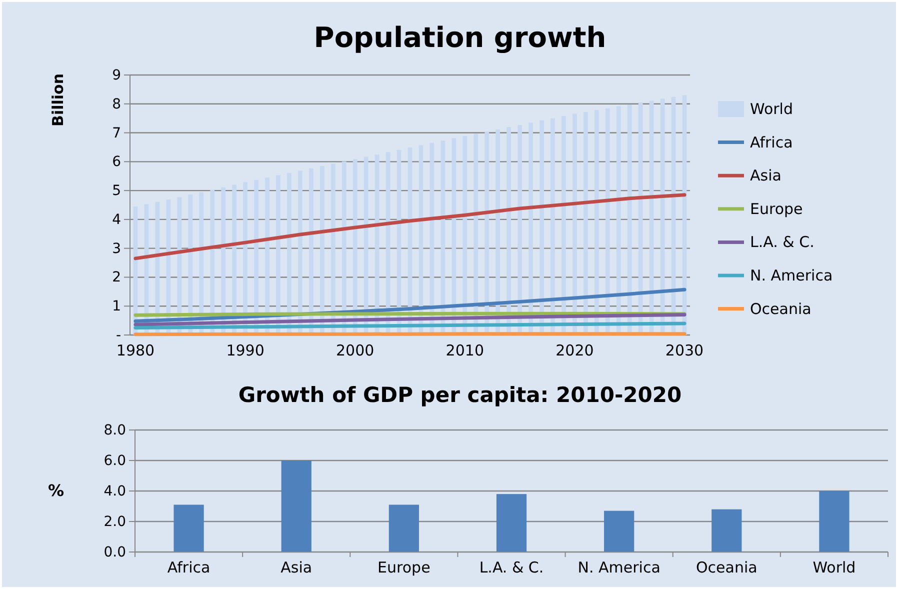 The width and height of the screenshot is (898, 589). Describe the element at coordinates (766, 175) in the screenshot. I see `legend-label: Asia` at that location.